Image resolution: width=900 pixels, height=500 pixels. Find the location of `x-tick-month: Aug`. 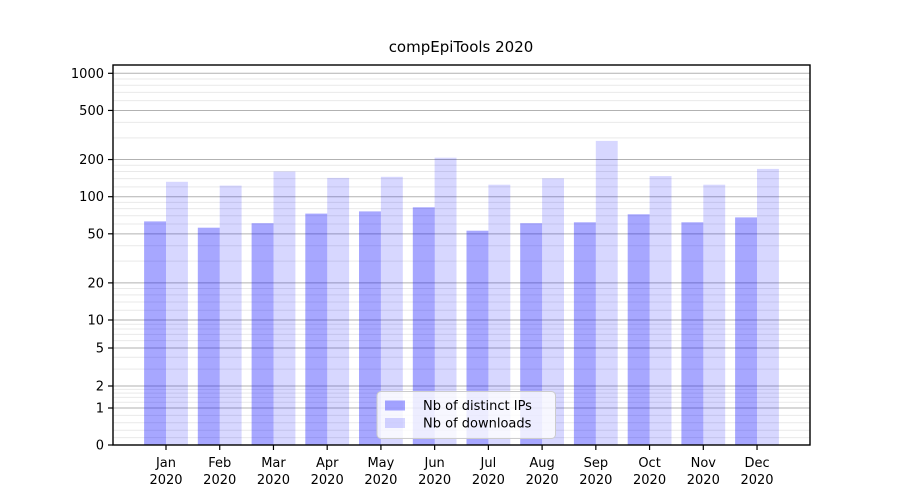

x-tick-month: Aug is located at coordinates (541, 463).